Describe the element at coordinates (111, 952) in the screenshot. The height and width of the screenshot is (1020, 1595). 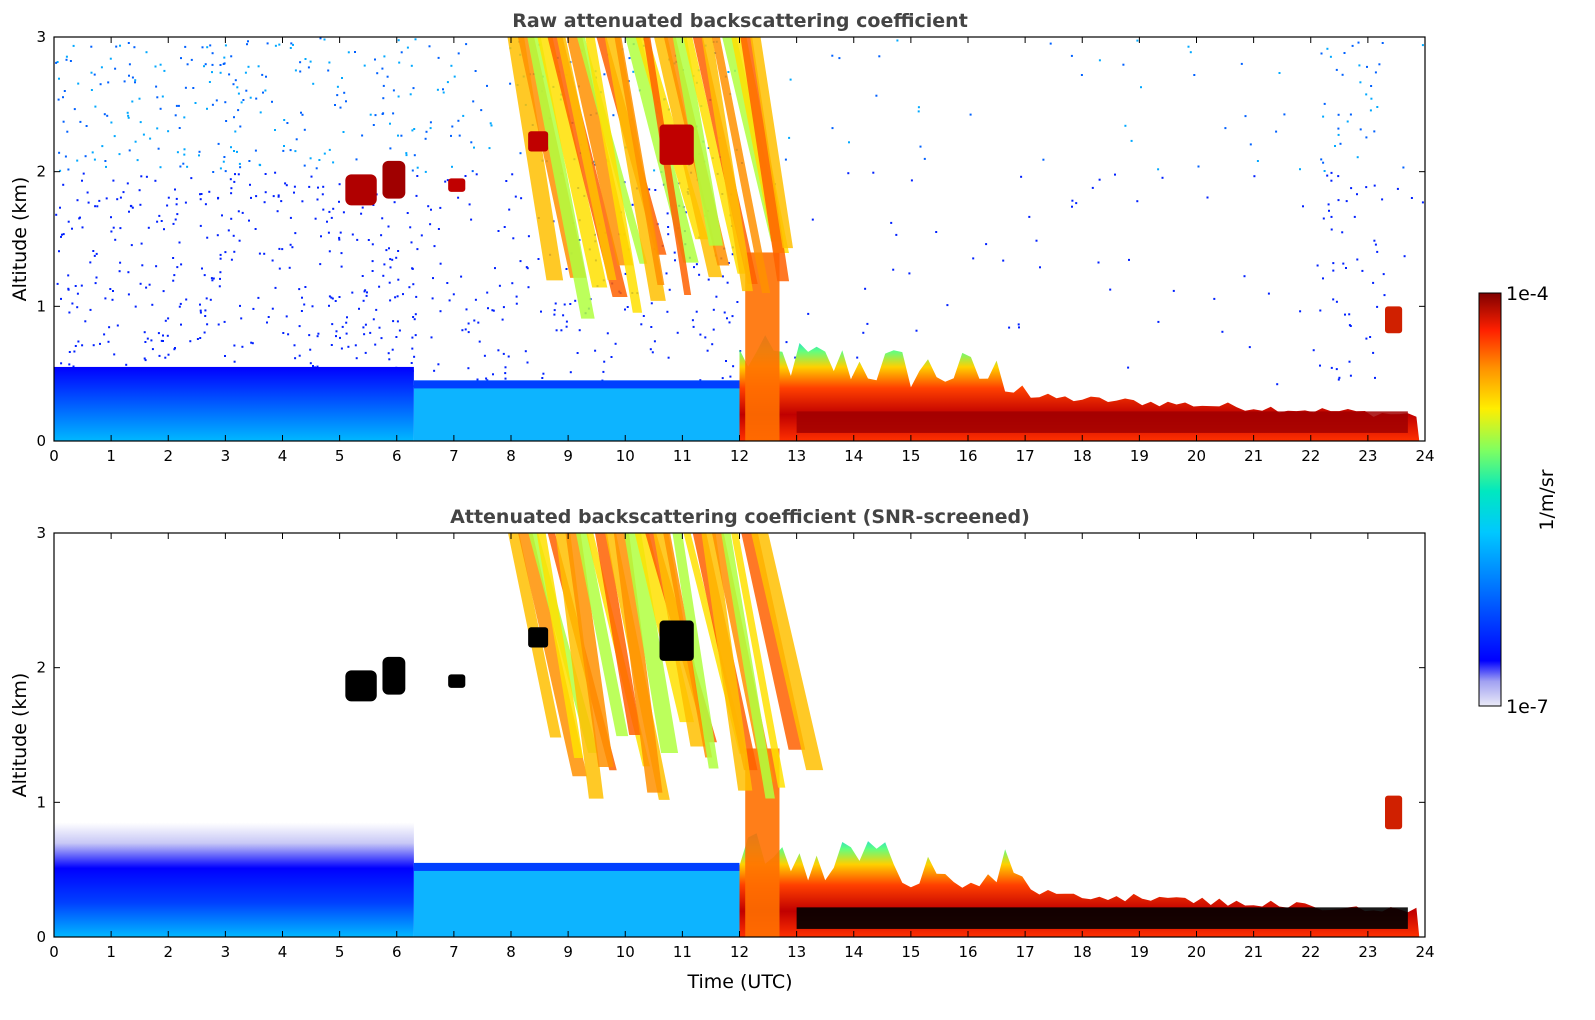
I see `x-tick-label: 1` at that location.